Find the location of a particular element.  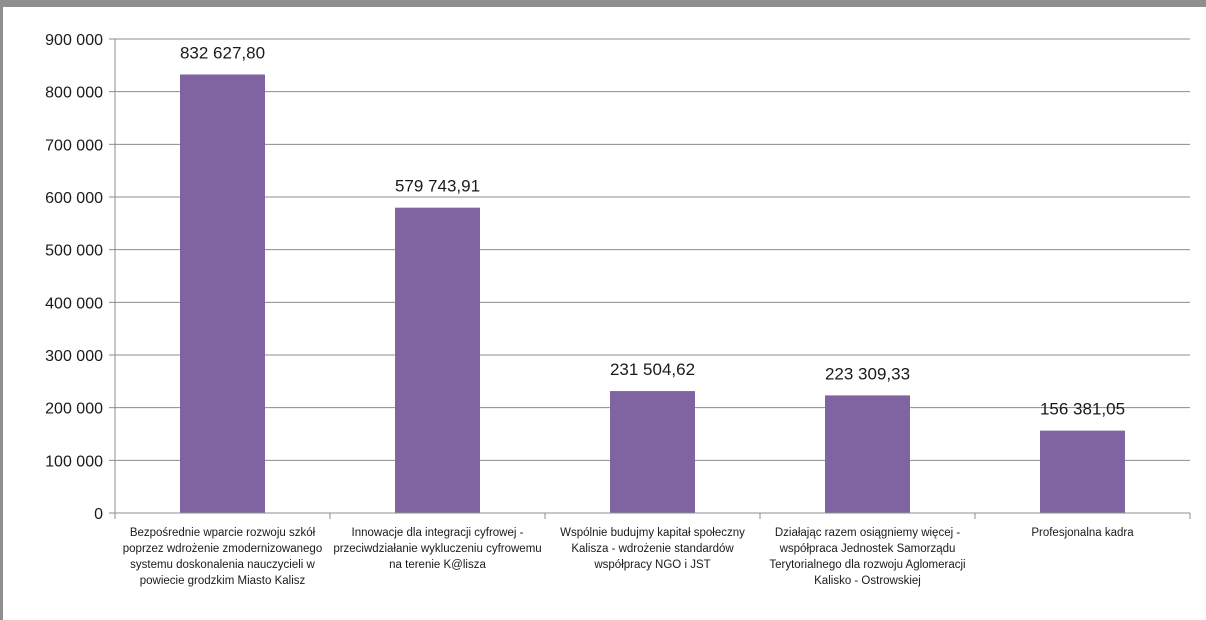

window-frame-top is located at coordinates (603, 3).